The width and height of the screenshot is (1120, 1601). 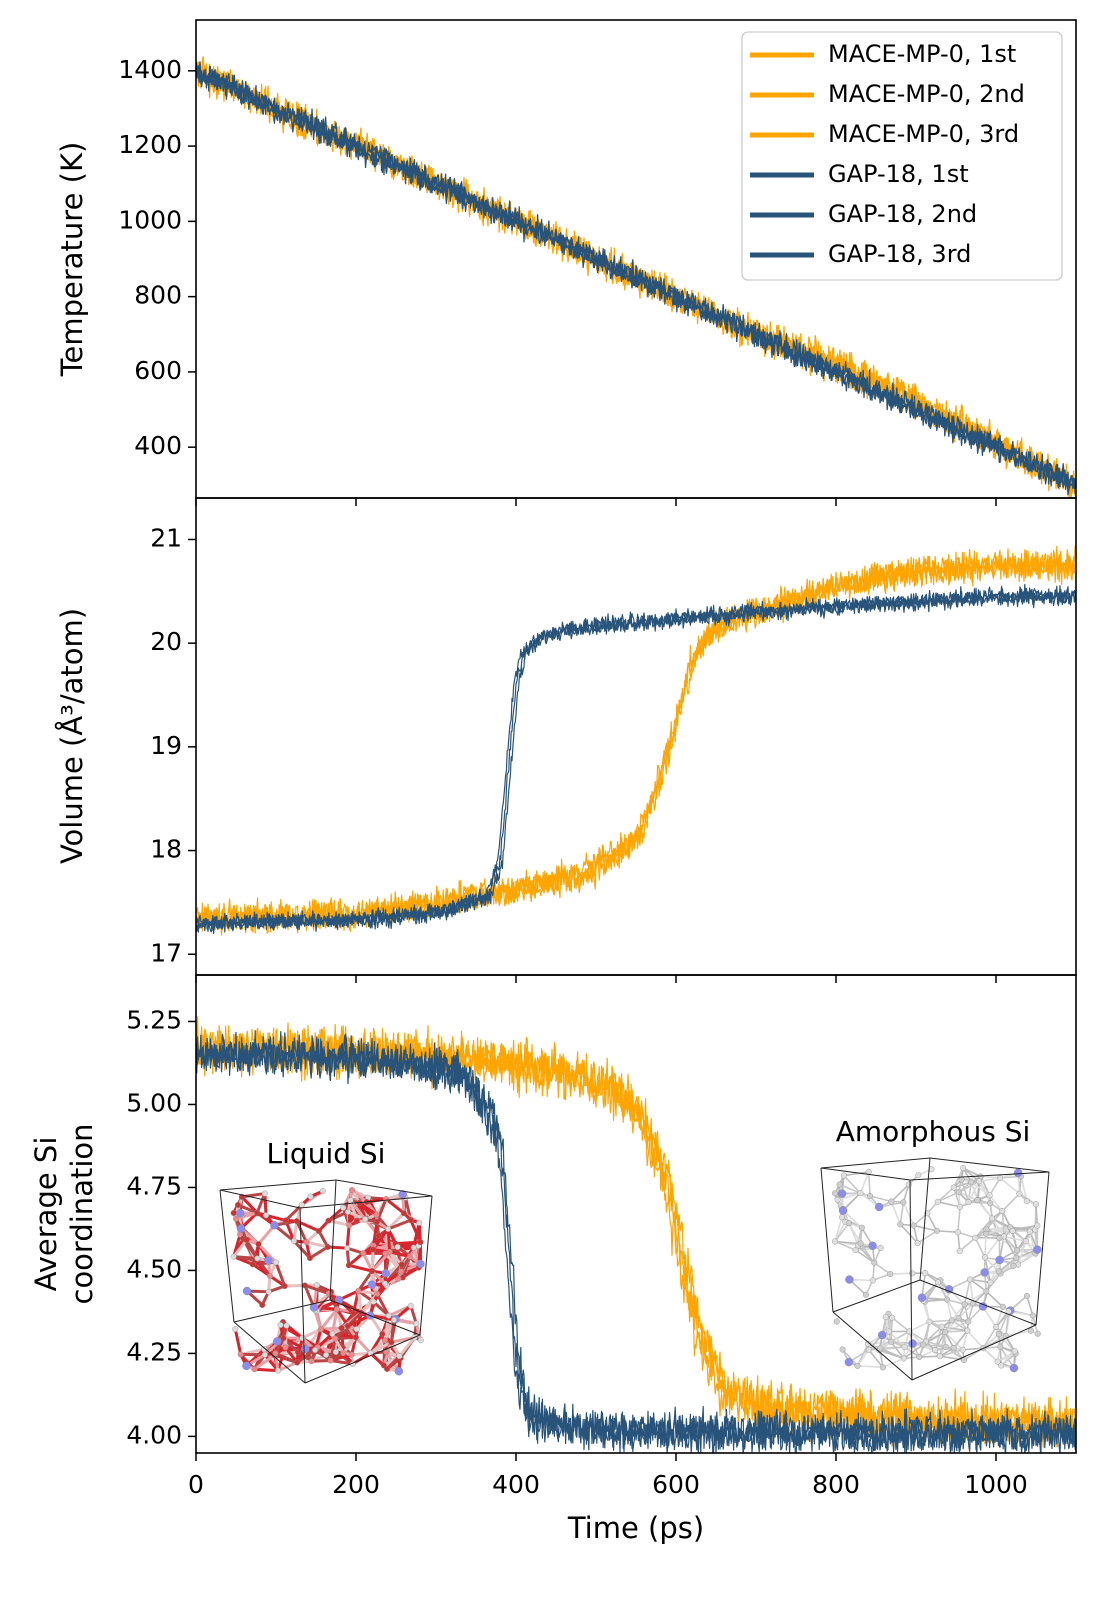 What do you see at coordinates (356, 1484) in the screenshot?
I see `x-tick-label: 200` at bounding box center [356, 1484].